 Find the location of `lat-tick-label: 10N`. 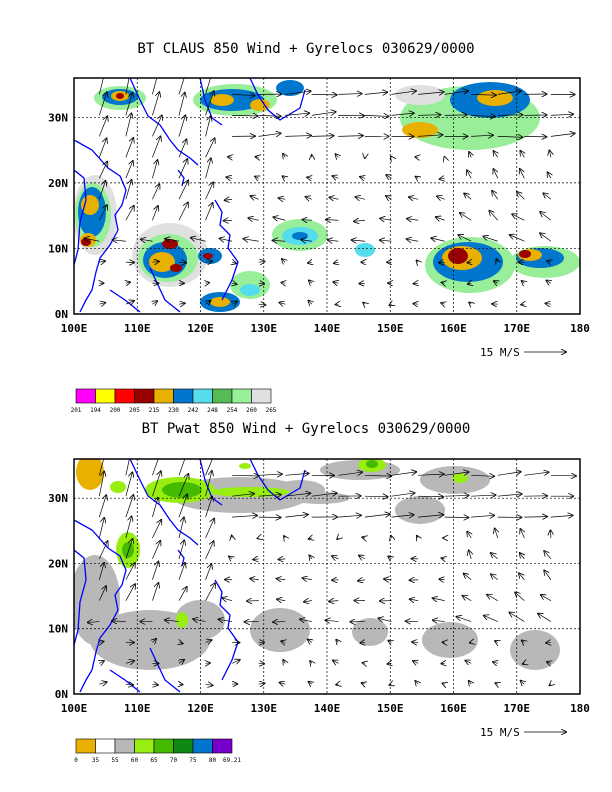

lat-tick-label: 10N is located at coordinates (58, 248).